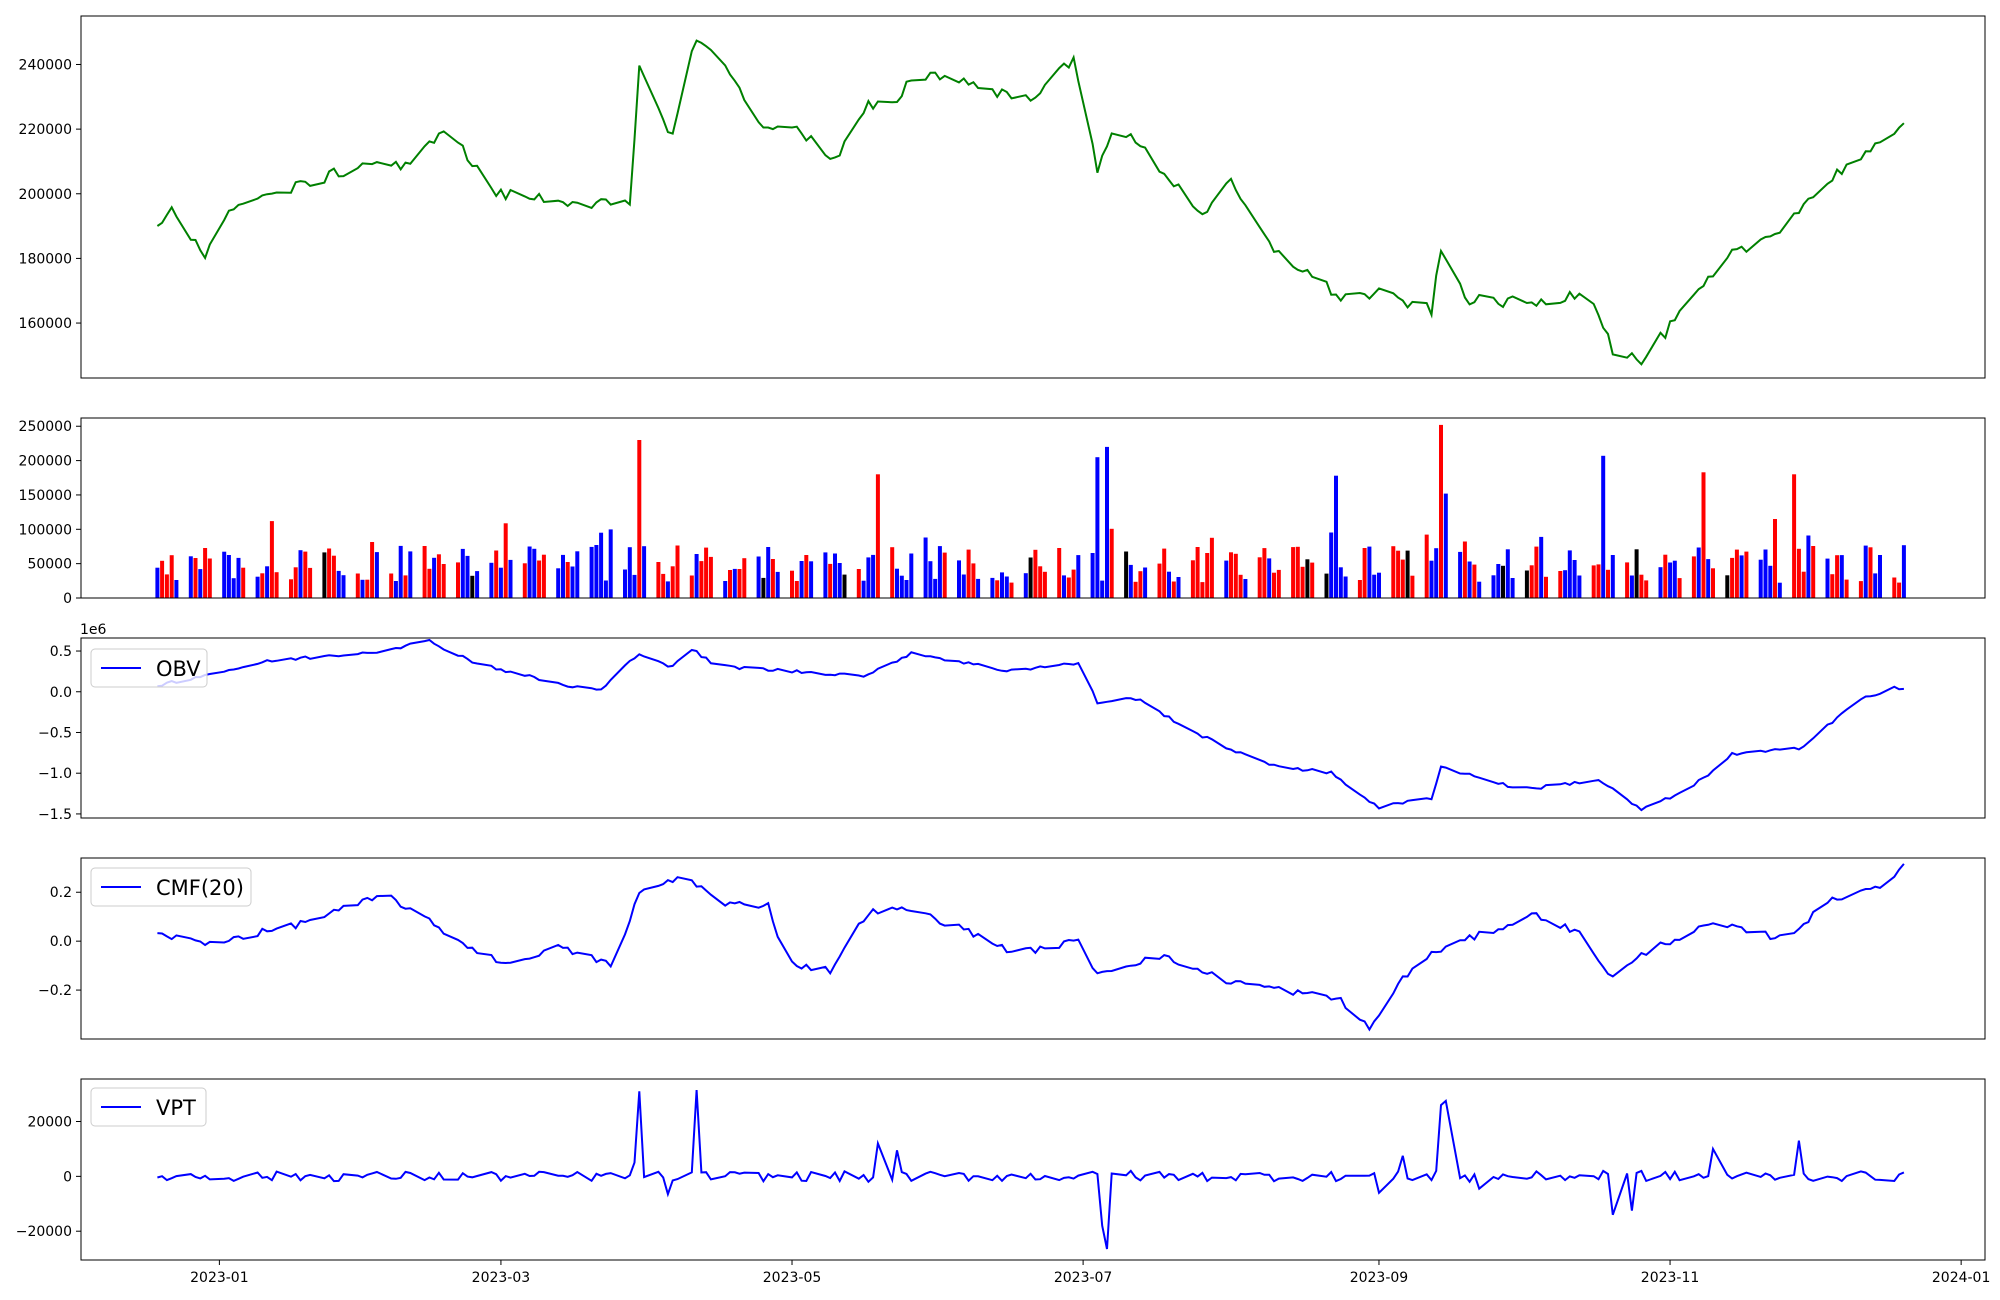 The image size is (2000, 1300). Describe the element at coordinates (1012, 948) in the screenshot. I see `cmf-panel: −0.2 0.0 0.2 CMF(20)` at that location.